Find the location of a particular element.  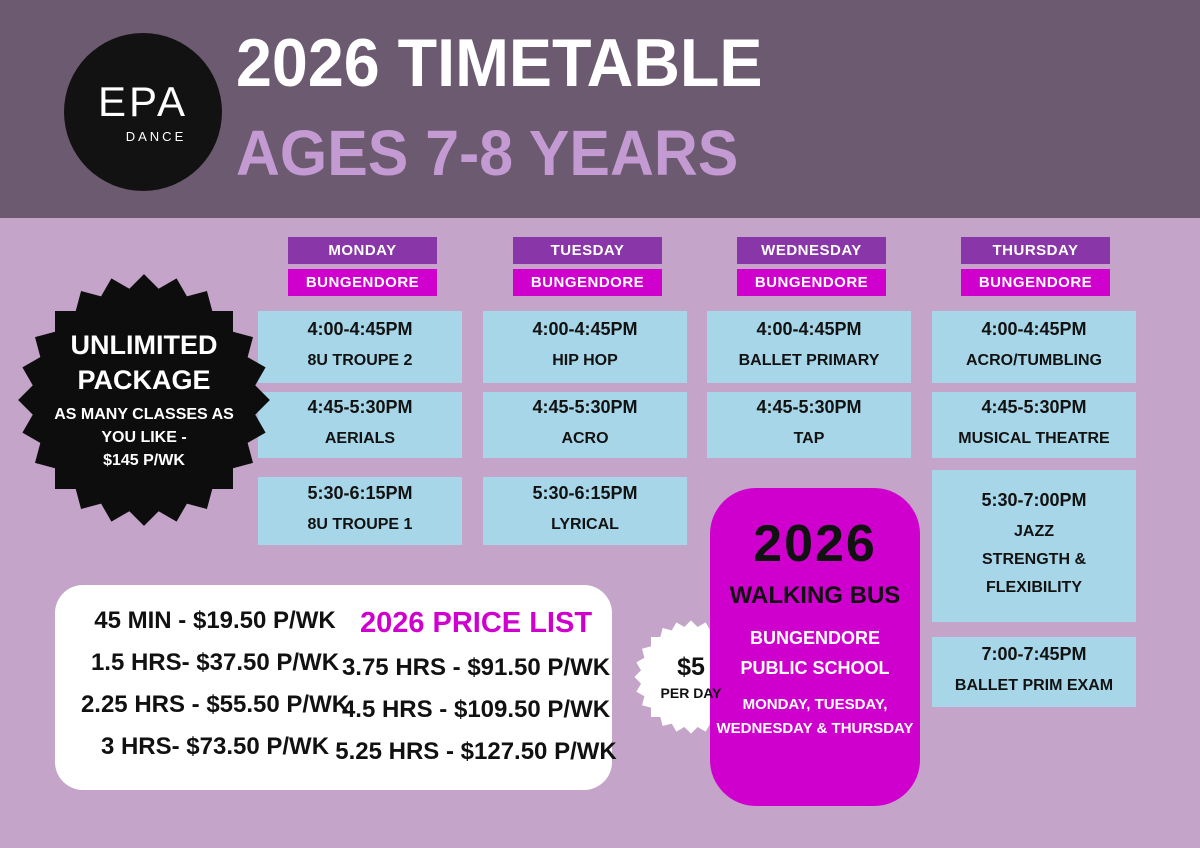

walking-bus-school: BUNGENDORE PUBLIC SCHOOL is located at coordinates (815, 653).